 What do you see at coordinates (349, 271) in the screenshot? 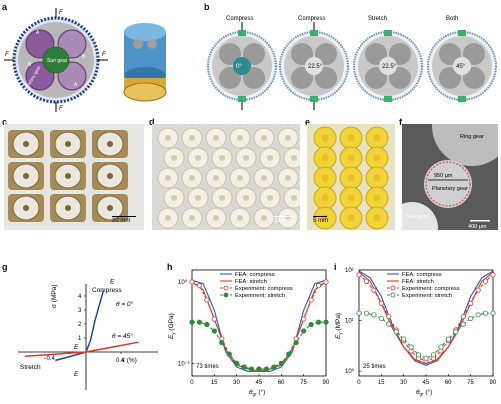
I see `y-tick-label-2: 10²` at bounding box center [349, 271].